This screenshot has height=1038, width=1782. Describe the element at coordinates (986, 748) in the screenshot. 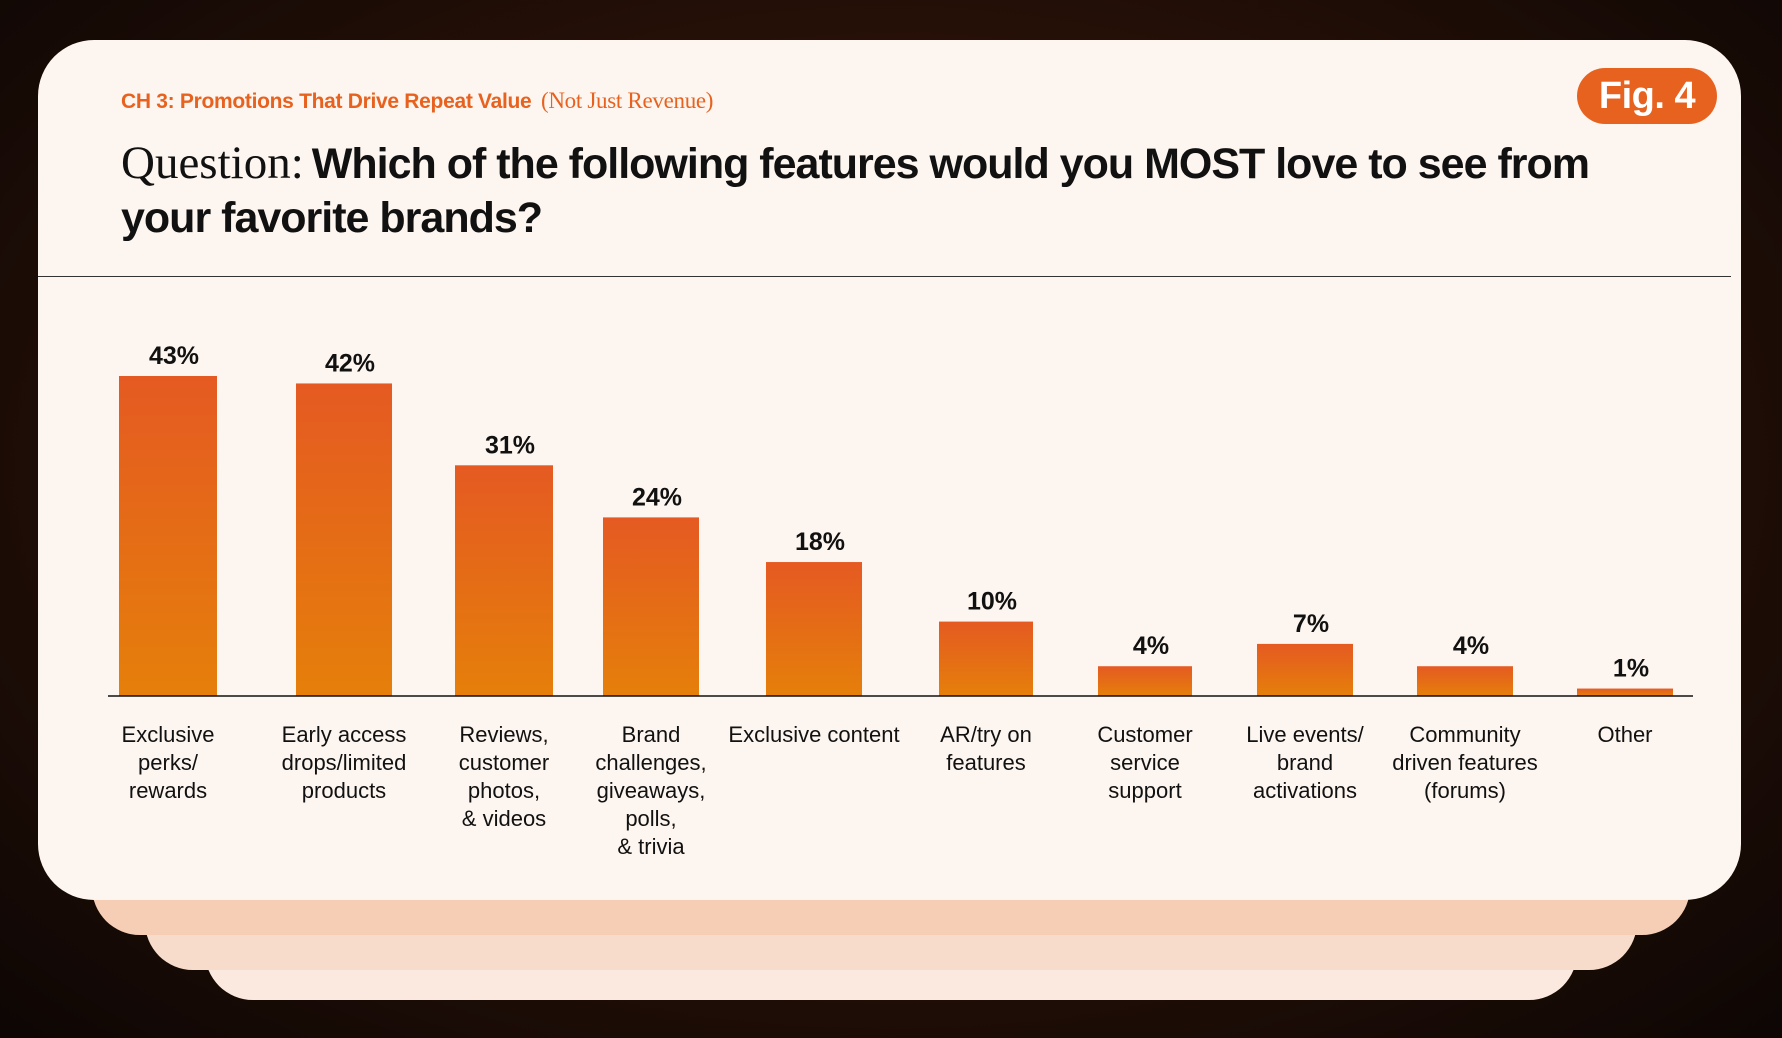

I see `category-label-6: AR/try on features` at that location.